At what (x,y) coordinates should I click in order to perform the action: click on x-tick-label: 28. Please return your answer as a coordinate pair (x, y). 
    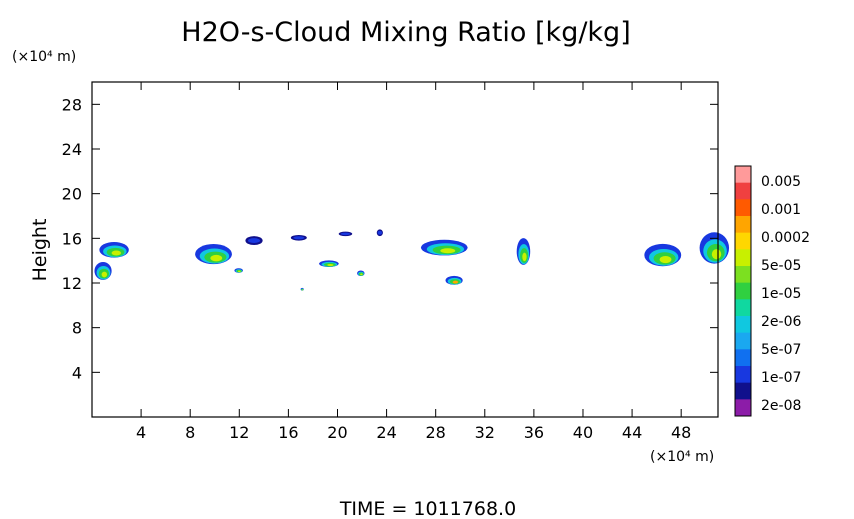
    Looking at the image, I should click on (436, 432).